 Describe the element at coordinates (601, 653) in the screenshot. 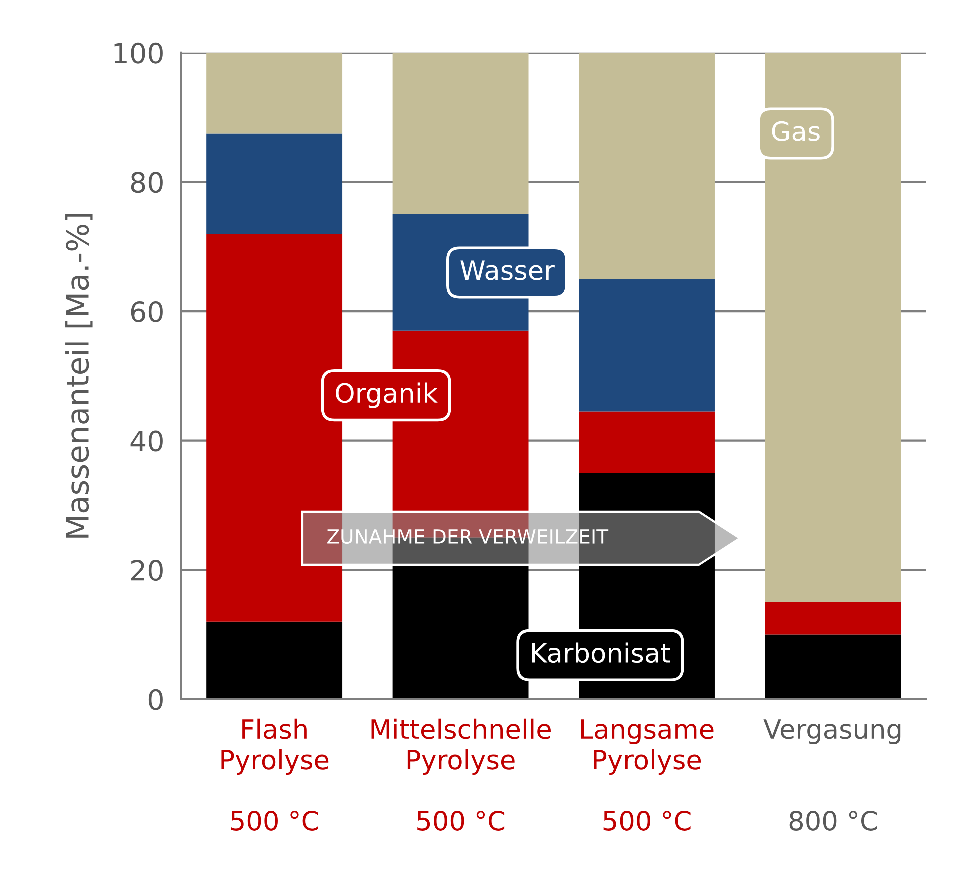

I see `series-label: Karbonisat` at that location.